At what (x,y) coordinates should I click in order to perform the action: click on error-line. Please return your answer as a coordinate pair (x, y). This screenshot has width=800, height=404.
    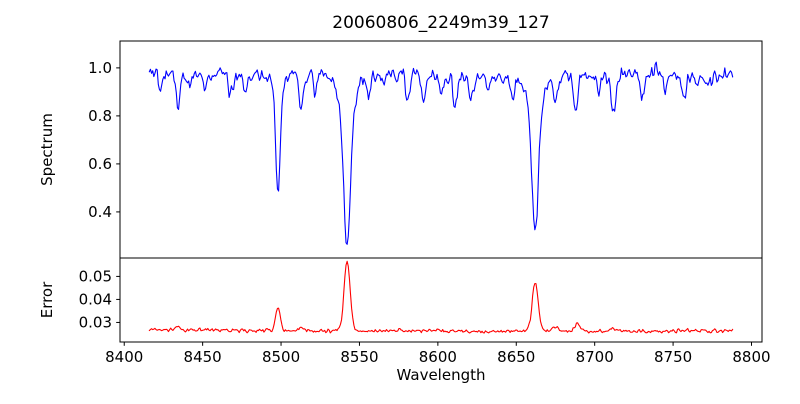
    Looking at the image, I should click on (441, 297).